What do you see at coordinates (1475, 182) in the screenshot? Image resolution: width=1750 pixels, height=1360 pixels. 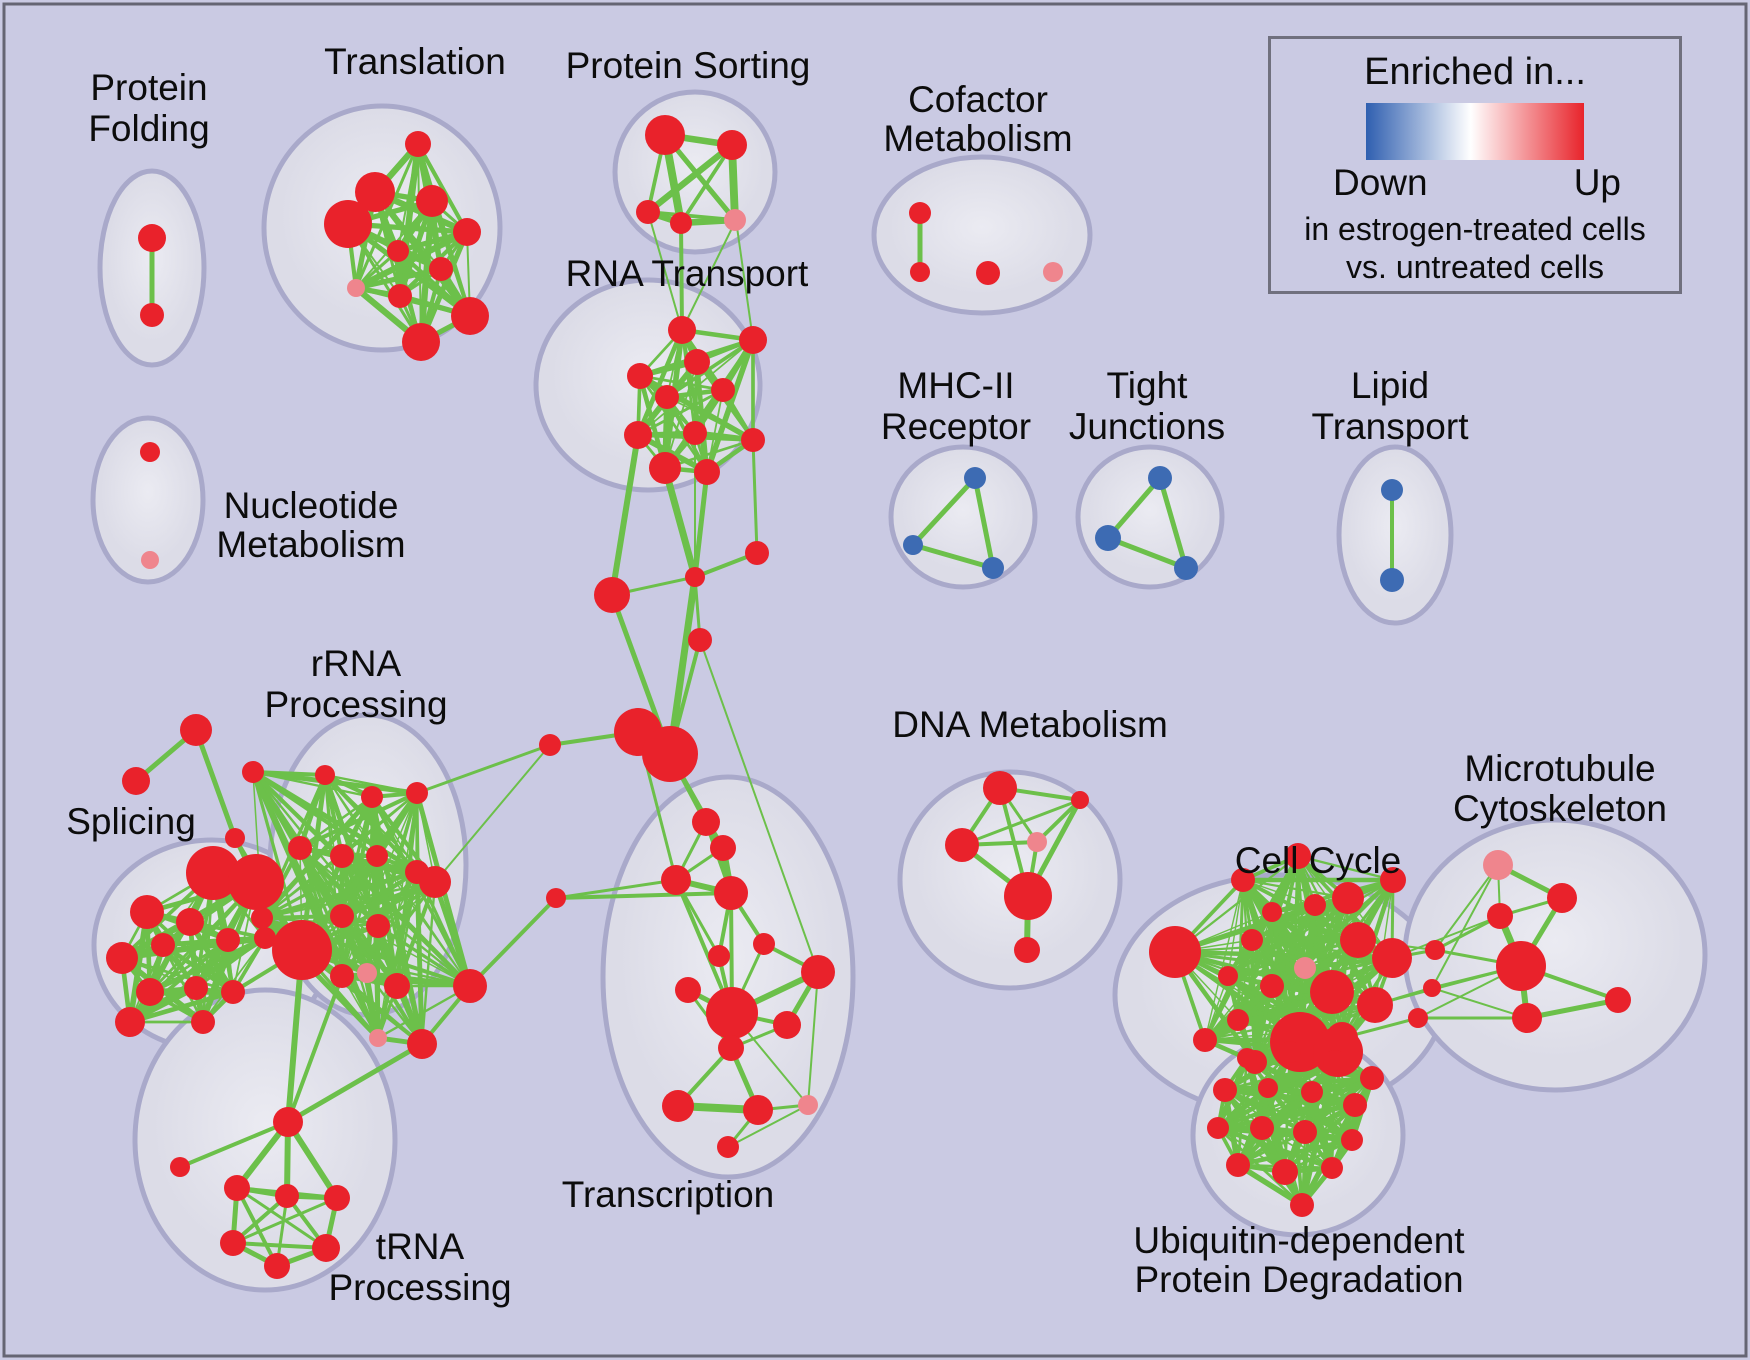 I see `legend-ends-row: Down Up` at bounding box center [1475, 182].